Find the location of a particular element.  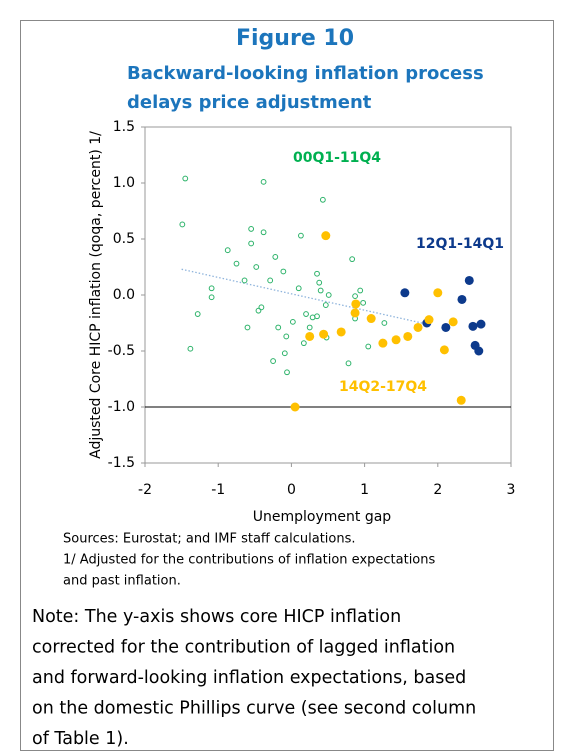

y-tick-label: 1.0 is located at coordinates (124, 183).